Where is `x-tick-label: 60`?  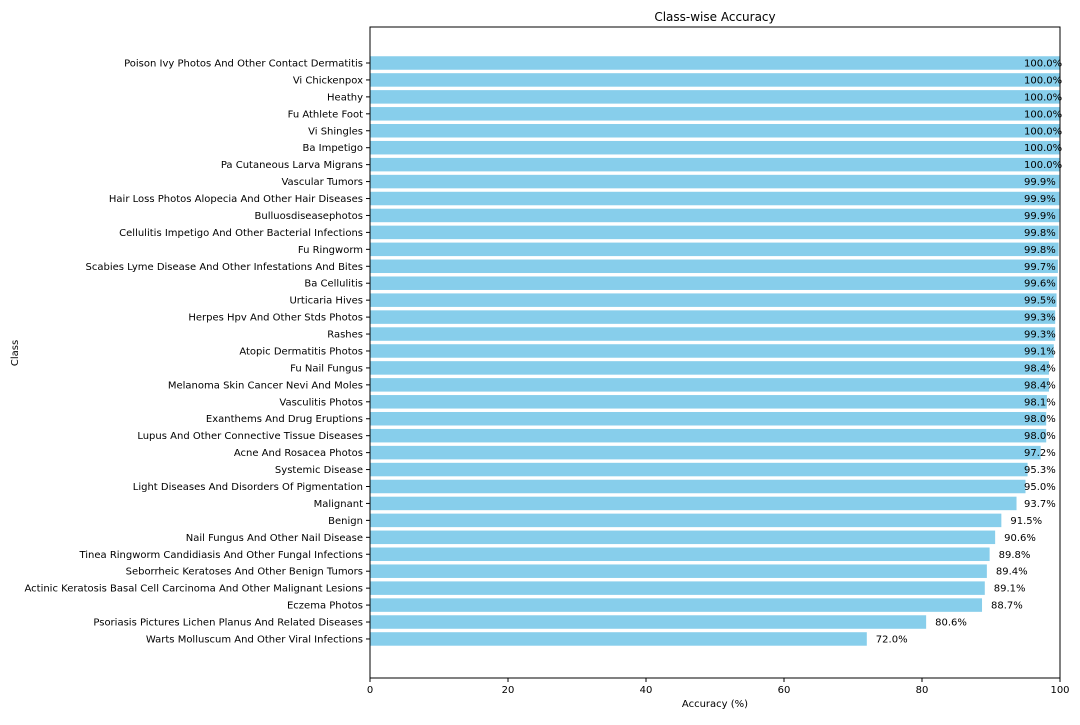
x-tick-label: 60 is located at coordinates (784, 690).